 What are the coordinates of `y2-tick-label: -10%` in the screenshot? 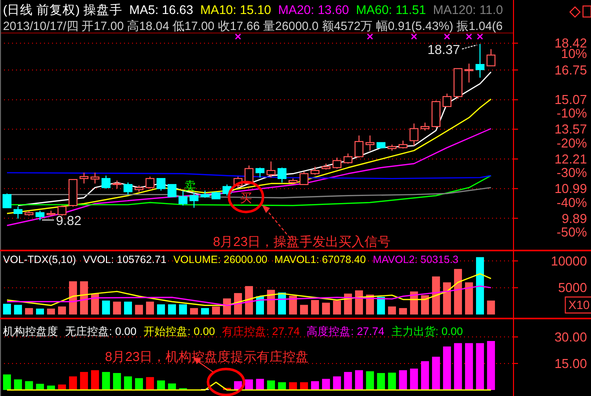 It's located at (572, 113).